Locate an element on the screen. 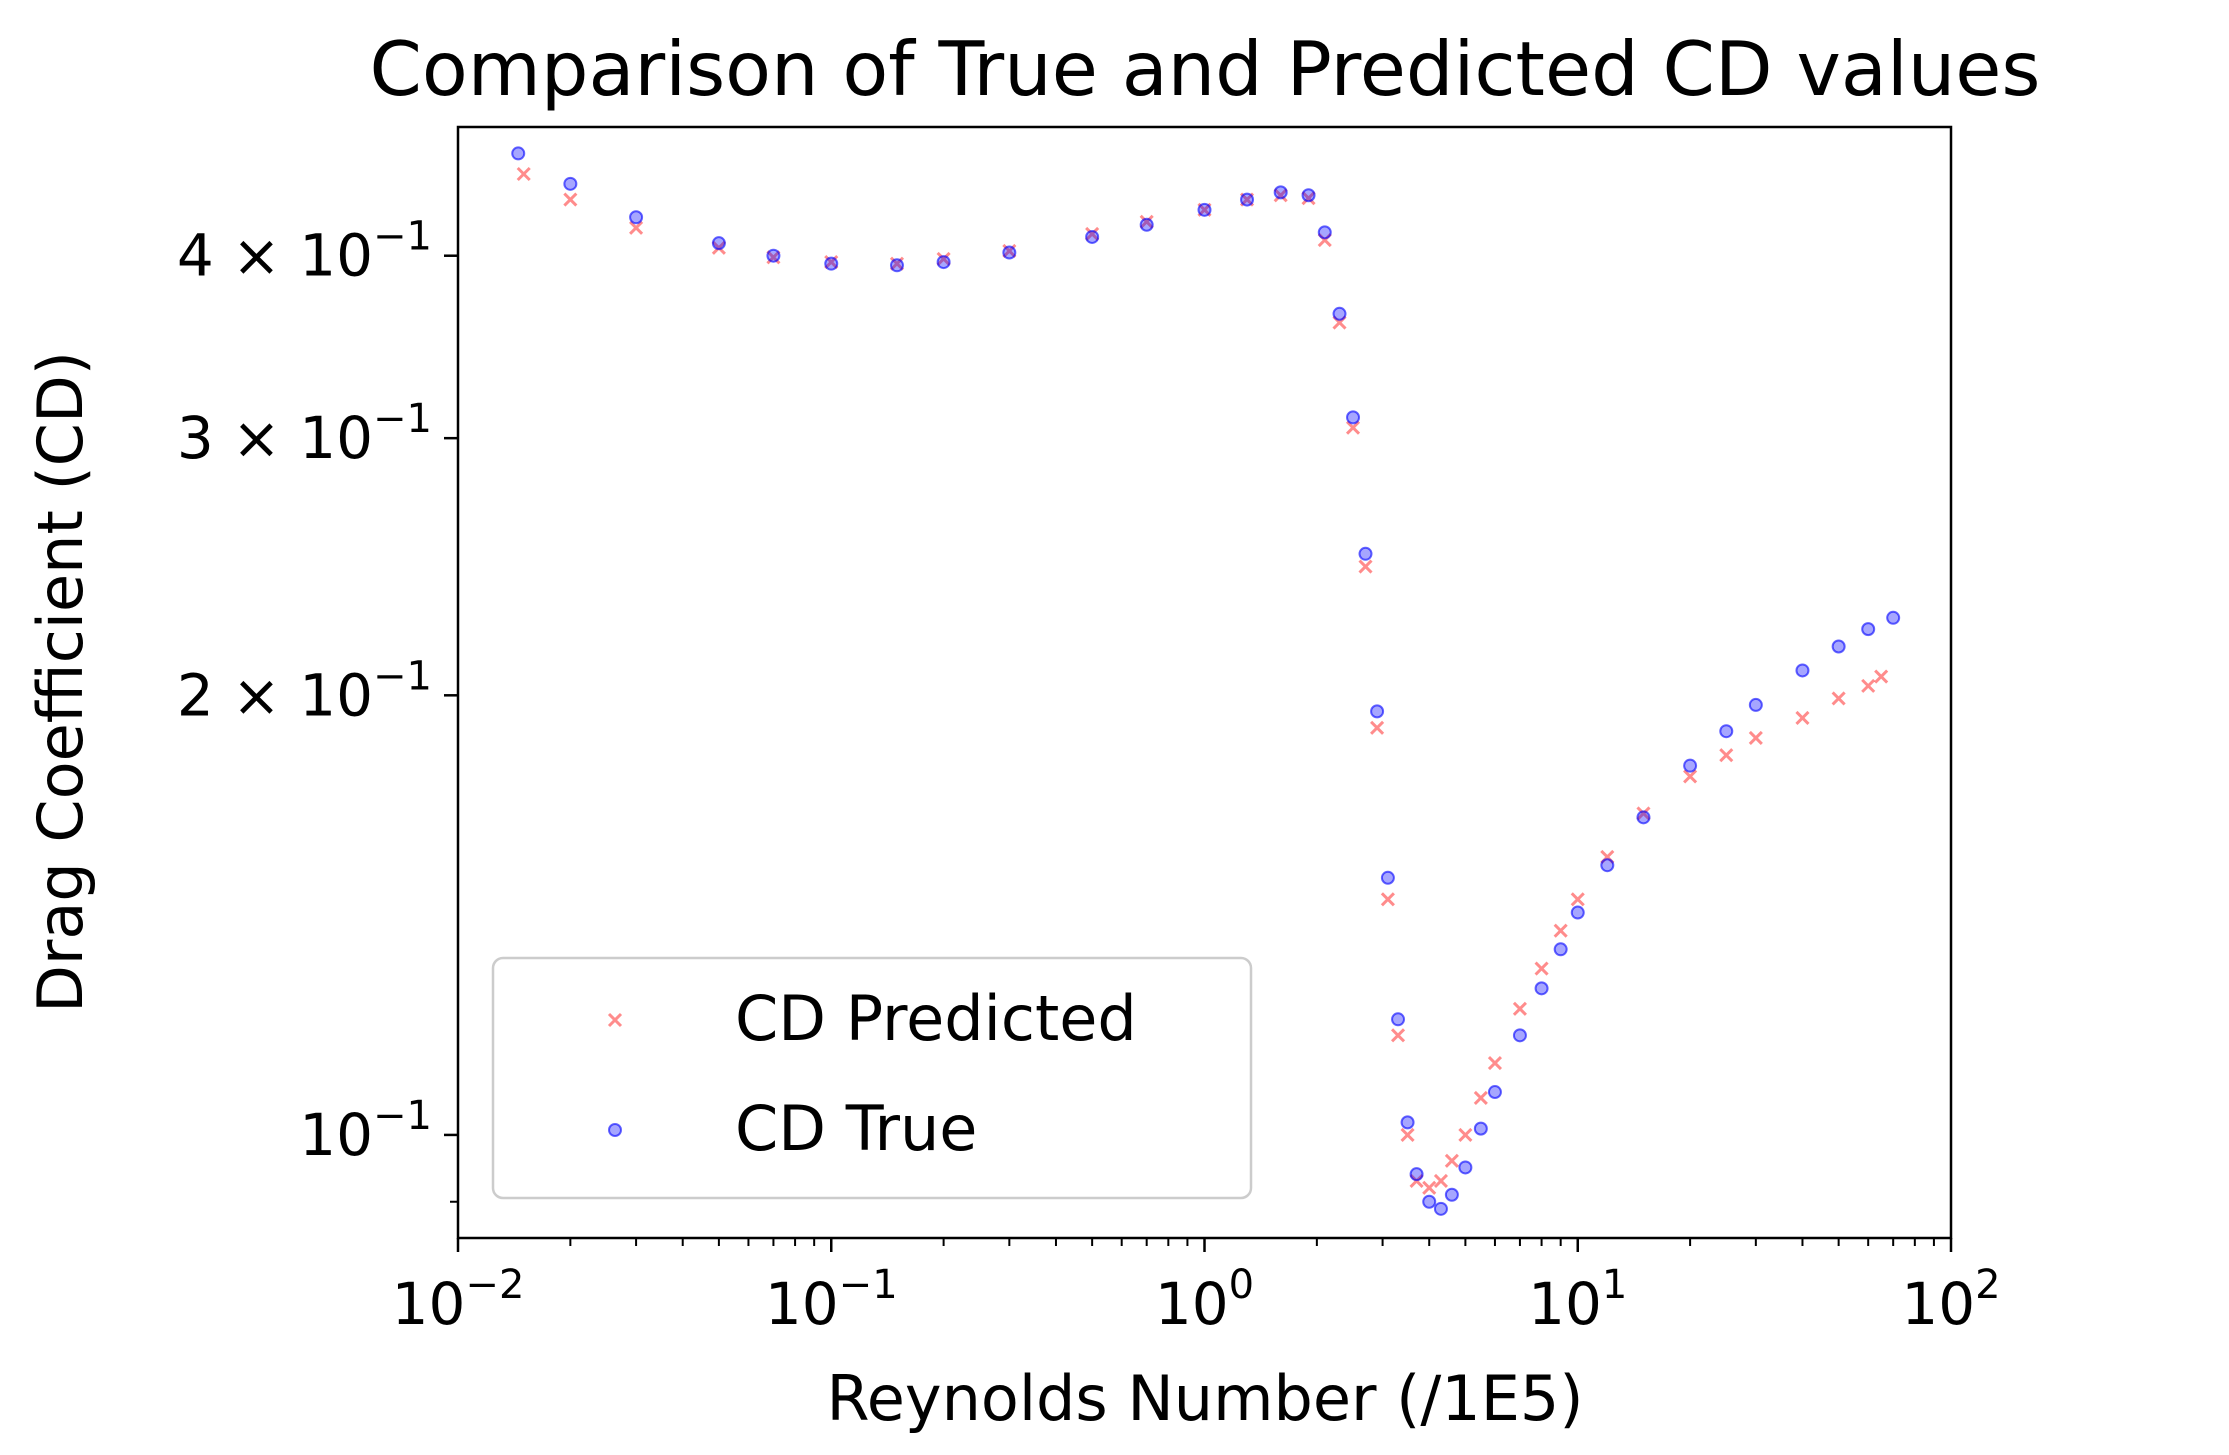 The width and height of the screenshot is (2229, 1455). legend-marker-predicted is located at coordinates (615, 1020).